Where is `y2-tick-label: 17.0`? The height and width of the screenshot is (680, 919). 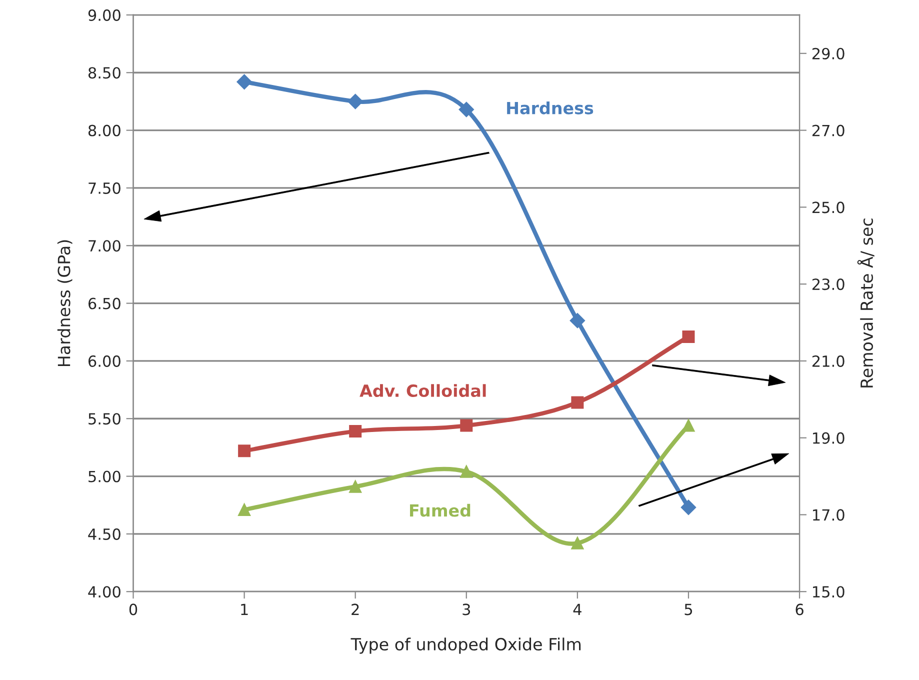 y2-tick-label: 17.0 is located at coordinates (828, 515).